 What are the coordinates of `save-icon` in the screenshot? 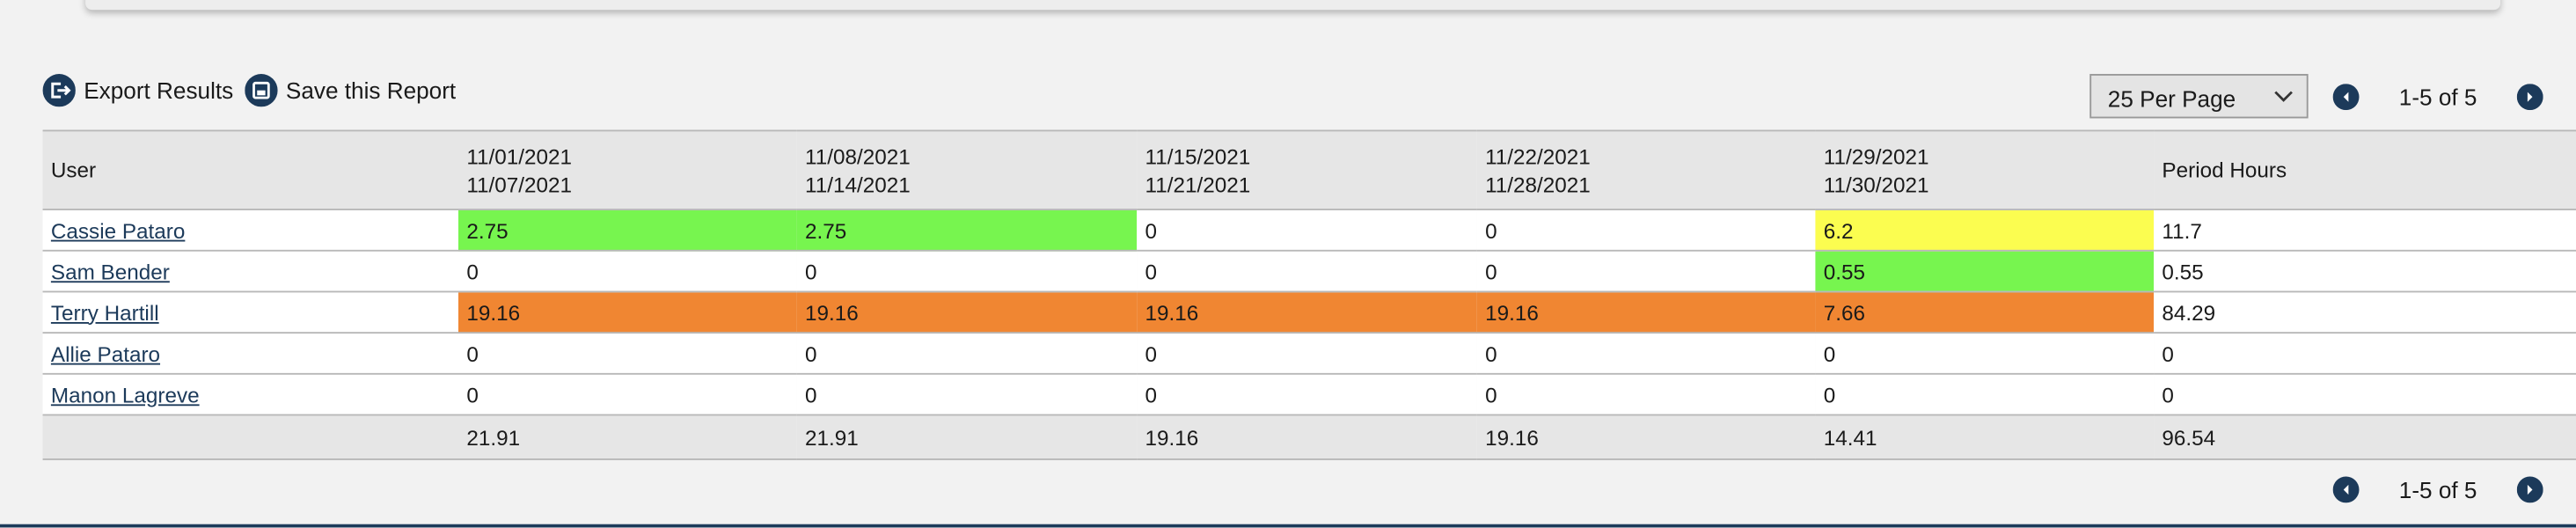 It's located at (261, 90).